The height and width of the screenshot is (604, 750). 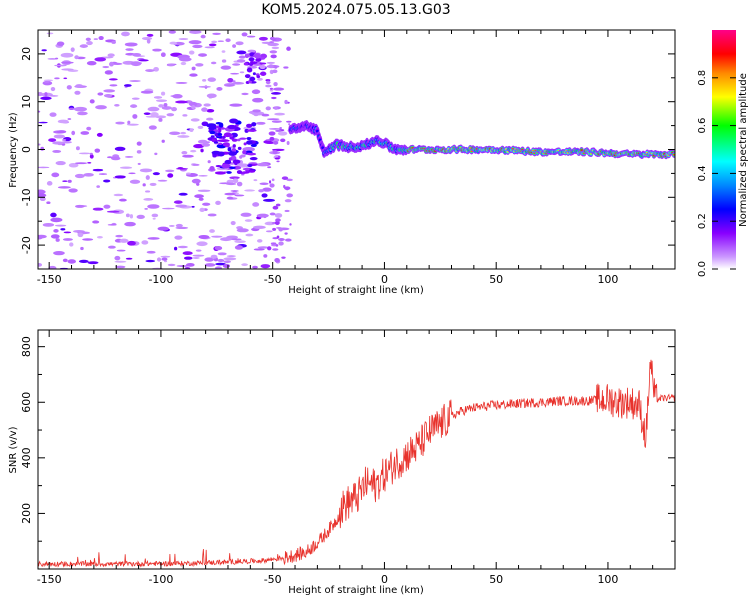 What do you see at coordinates (384, 279) in the screenshot?
I see `x-tick-label: 0` at bounding box center [384, 279].